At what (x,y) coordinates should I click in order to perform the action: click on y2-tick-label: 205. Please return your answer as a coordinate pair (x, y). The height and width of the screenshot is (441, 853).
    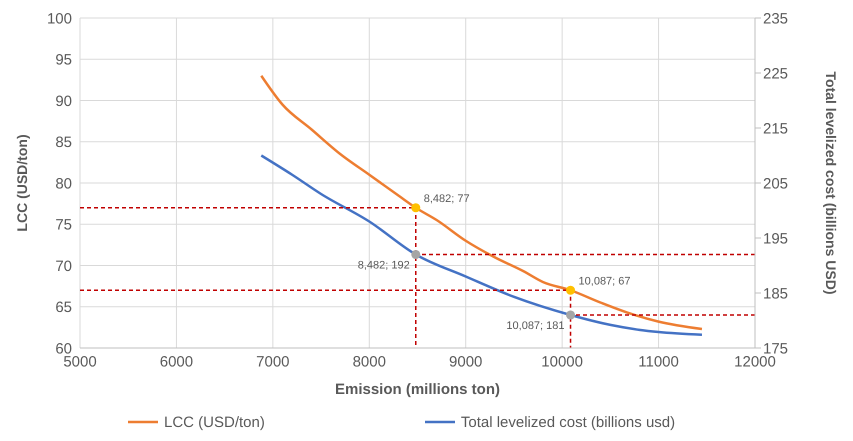
    Looking at the image, I should click on (775, 183).